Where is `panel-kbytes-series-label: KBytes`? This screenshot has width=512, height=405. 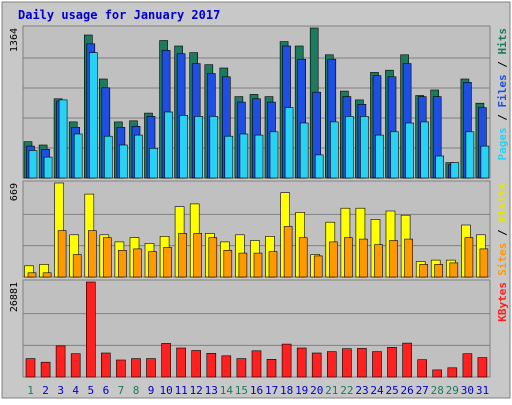 panel-kbytes-series-label: KBytes is located at coordinates (502, 302).